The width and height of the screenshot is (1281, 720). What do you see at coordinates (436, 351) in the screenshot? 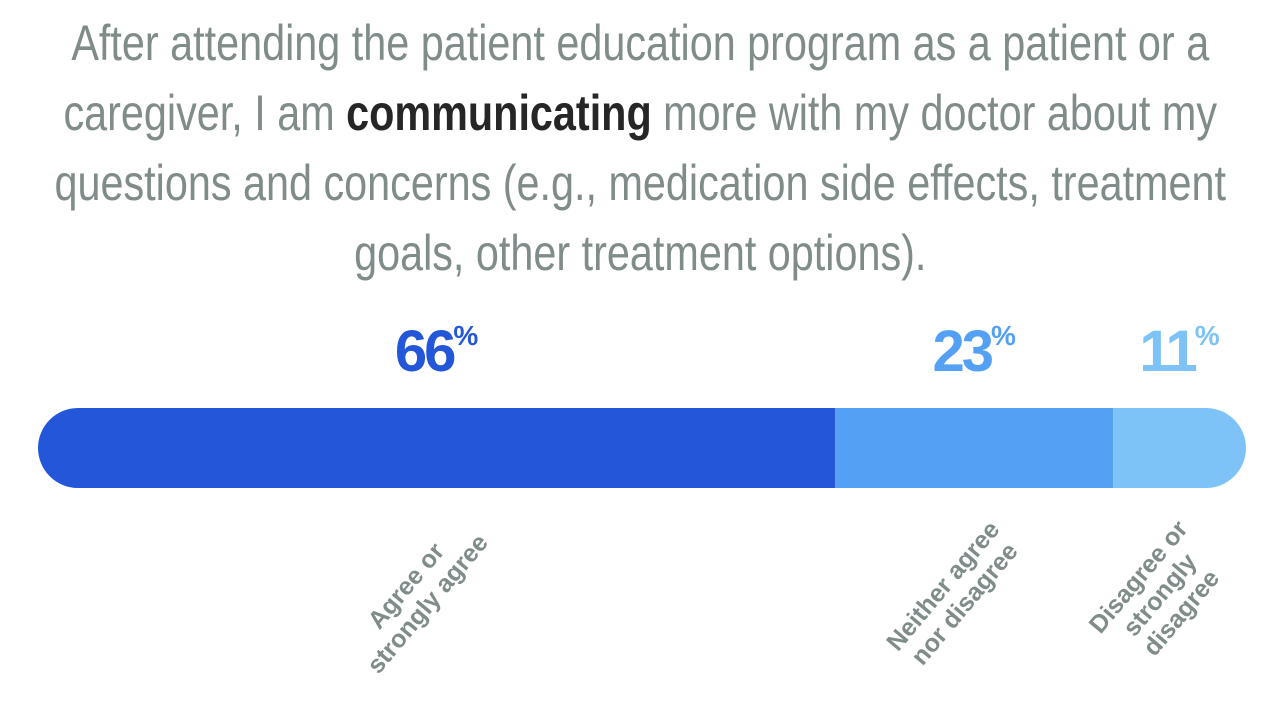
I see `value-label: 66%` at bounding box center [436, 351].